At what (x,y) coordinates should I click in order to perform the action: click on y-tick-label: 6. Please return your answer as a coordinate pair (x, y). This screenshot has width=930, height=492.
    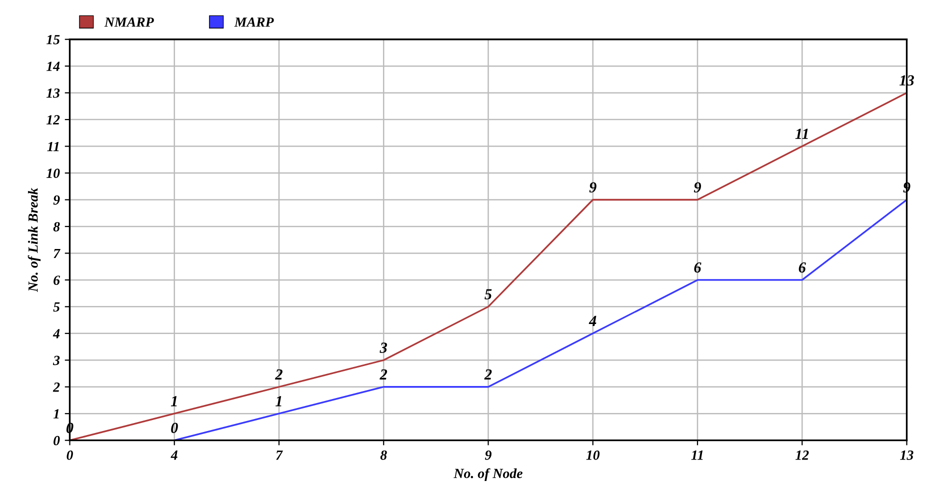
    Looking at the image, I should click on (57, 280).